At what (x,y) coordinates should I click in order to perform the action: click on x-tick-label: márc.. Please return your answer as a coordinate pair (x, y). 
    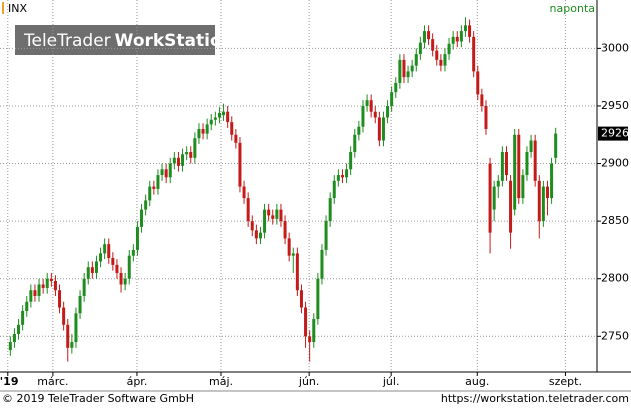
    Looking at the image, I should click on (52, 381).